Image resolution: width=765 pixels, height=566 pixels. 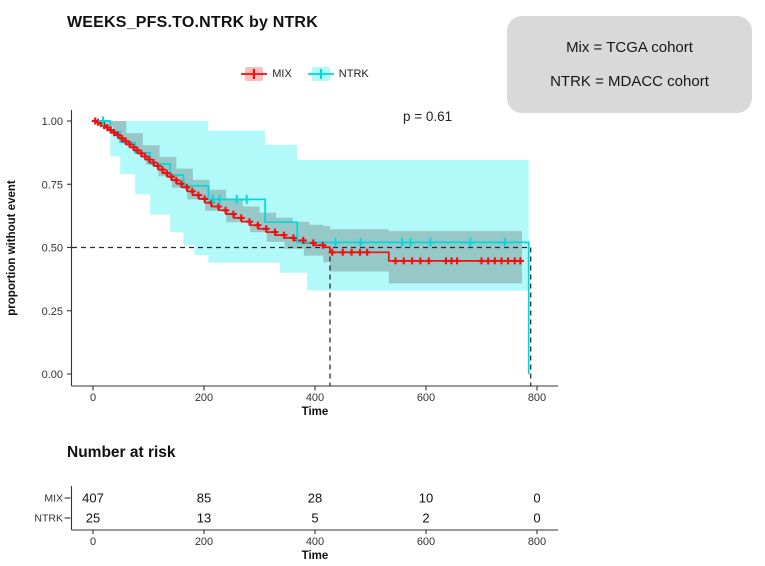 I want to click on risk-count: 13, so click(x=204, y=518).